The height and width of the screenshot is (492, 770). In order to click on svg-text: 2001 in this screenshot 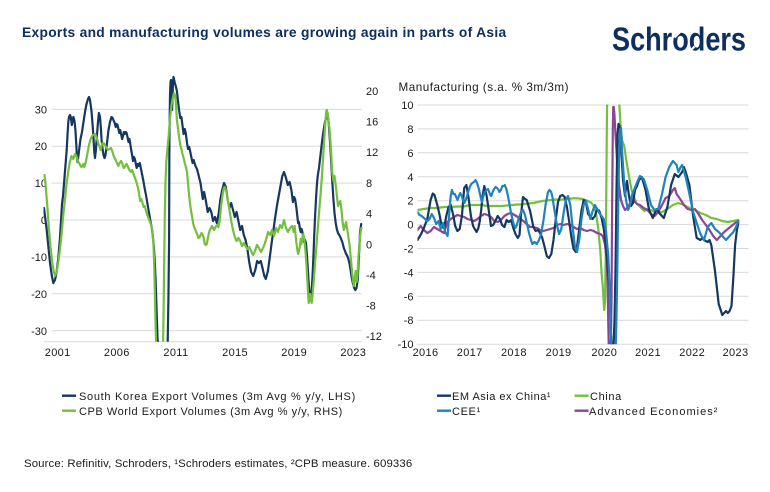, I will do `click(58, 353)`.